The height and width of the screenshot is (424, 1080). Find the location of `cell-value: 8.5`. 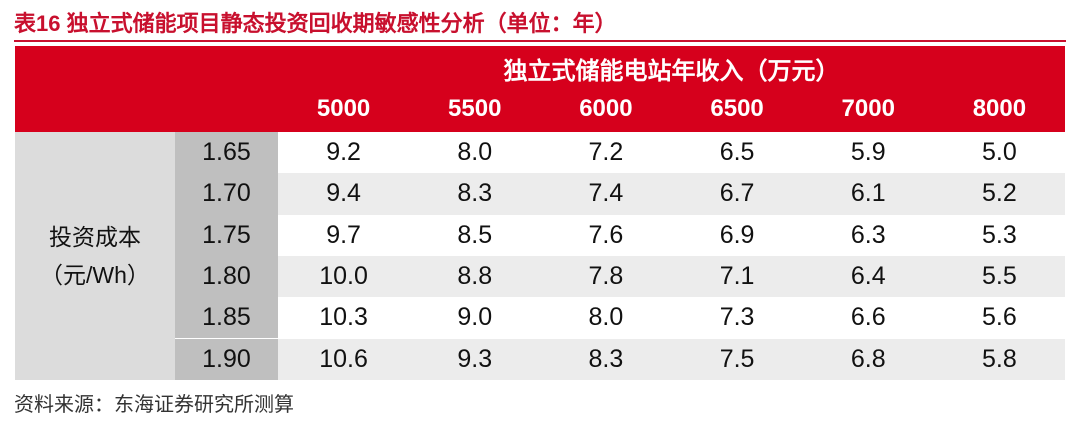

cell-value: 8.5 is located at coordinates (475, 234).